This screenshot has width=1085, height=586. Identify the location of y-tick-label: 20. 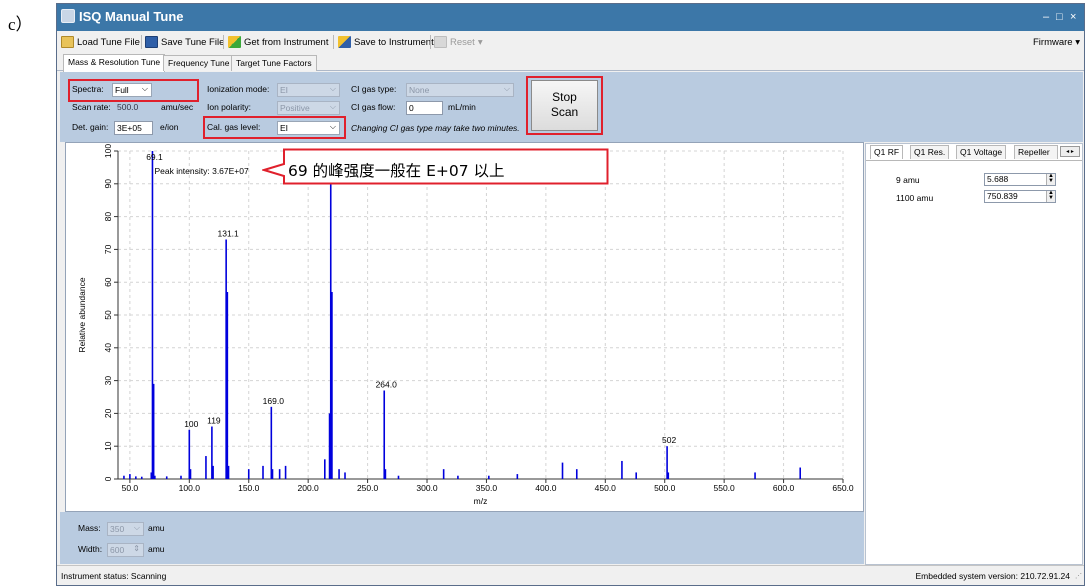
(108, 413).